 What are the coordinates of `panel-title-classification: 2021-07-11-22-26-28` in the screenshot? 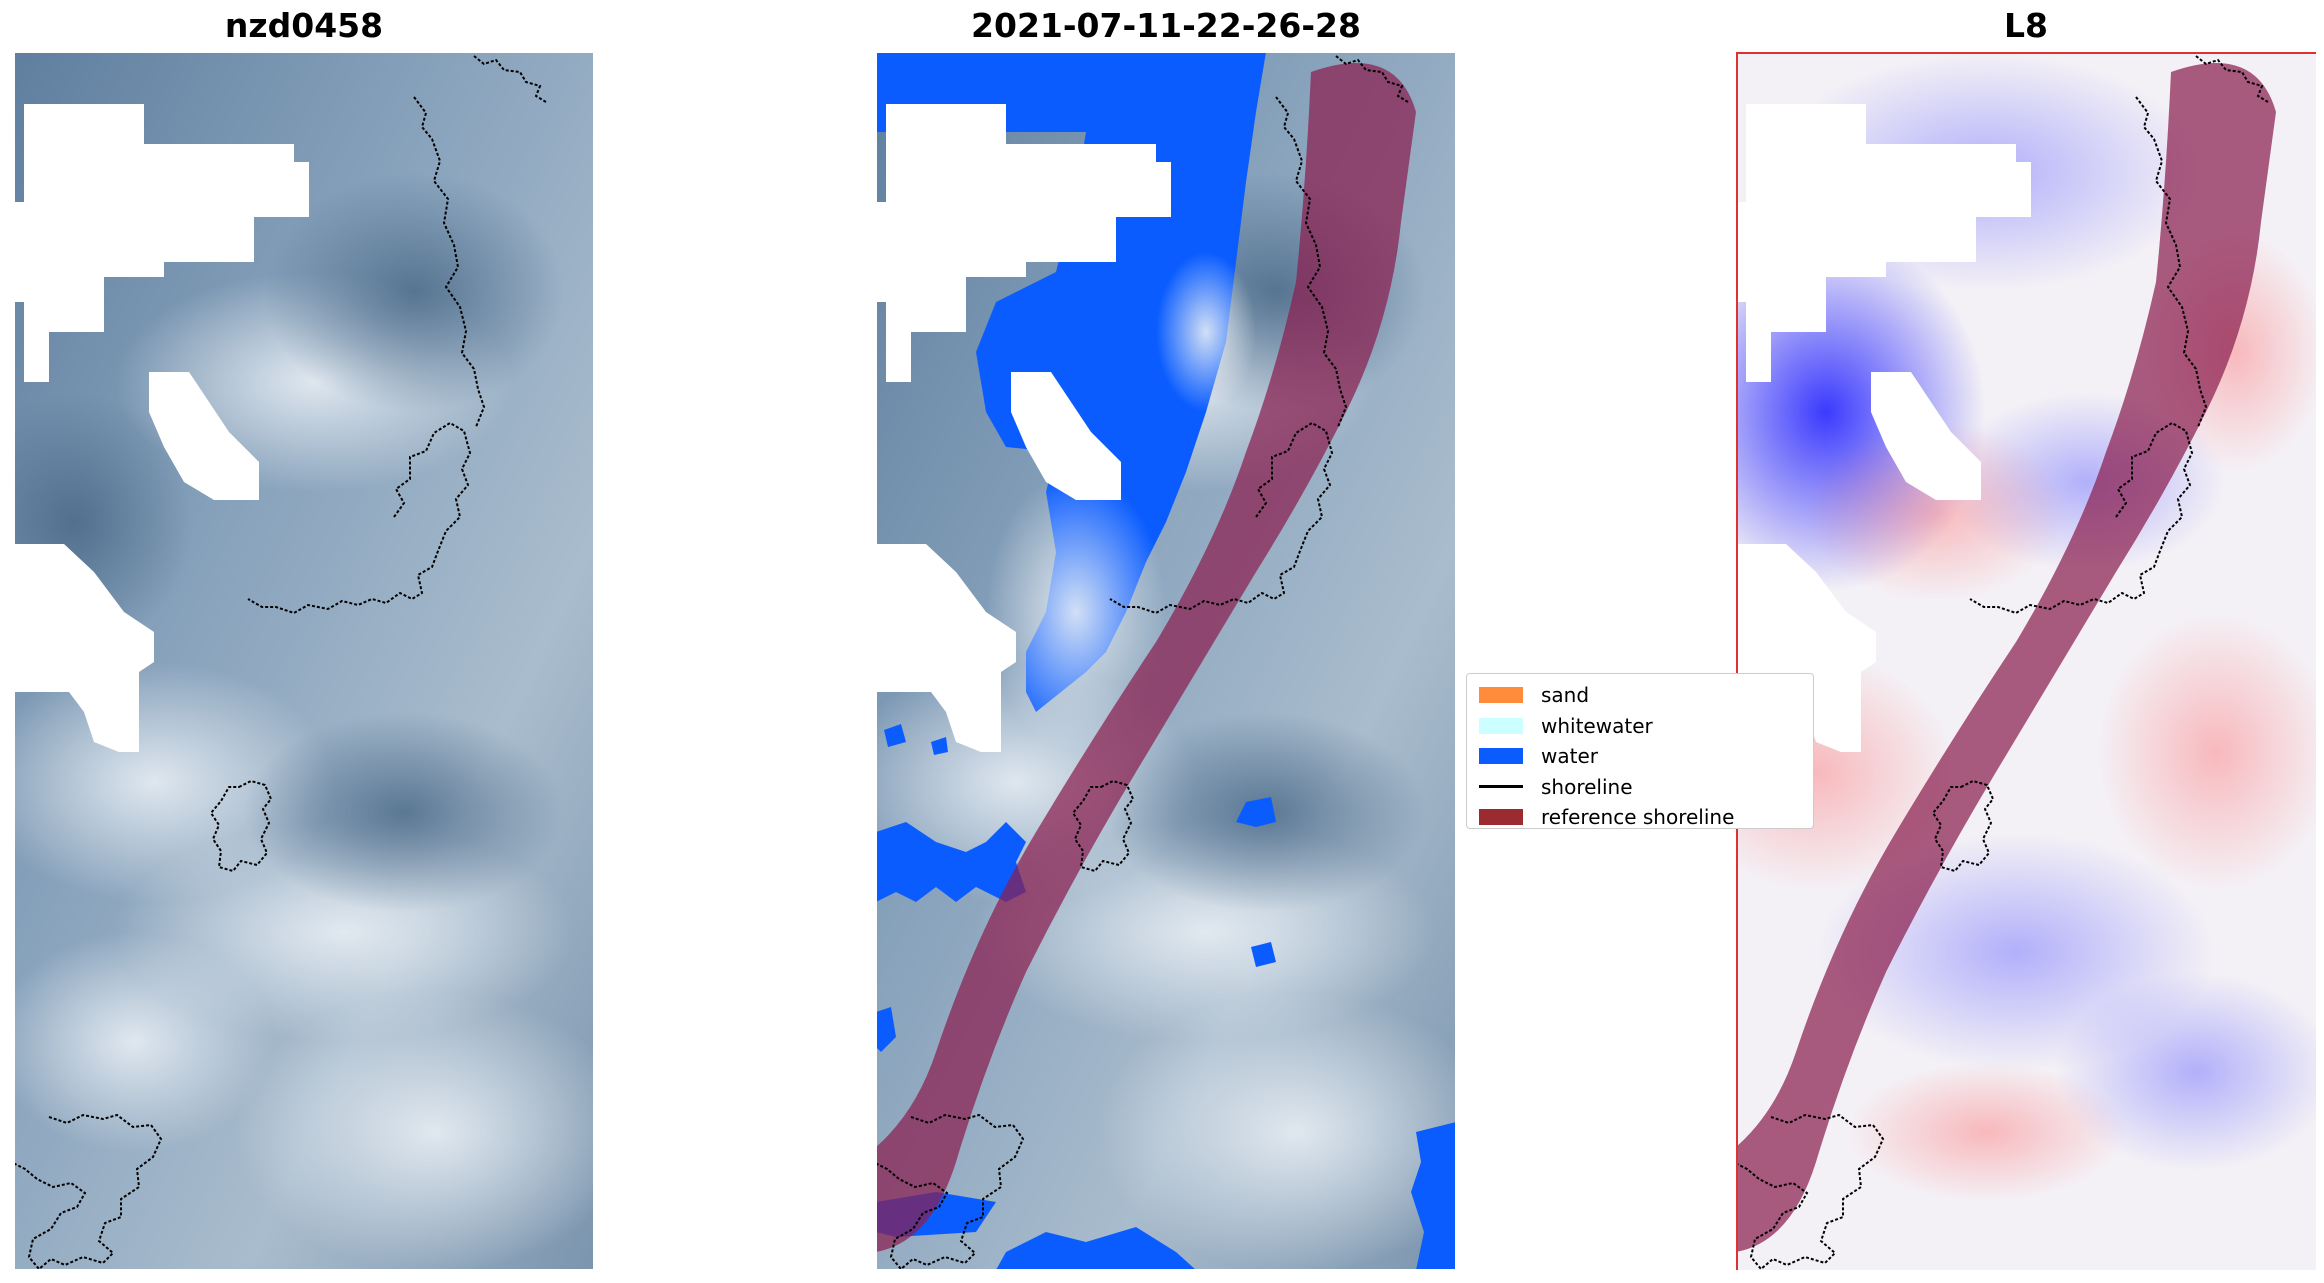 It's located at (1166, 25).